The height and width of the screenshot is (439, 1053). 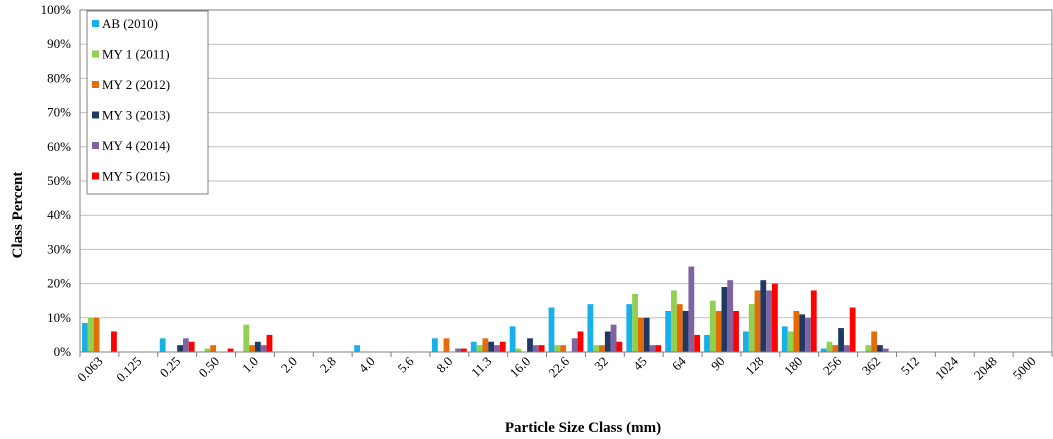 I want to click on legend-label: MY 1 (2011), so click(x=136, y=54).